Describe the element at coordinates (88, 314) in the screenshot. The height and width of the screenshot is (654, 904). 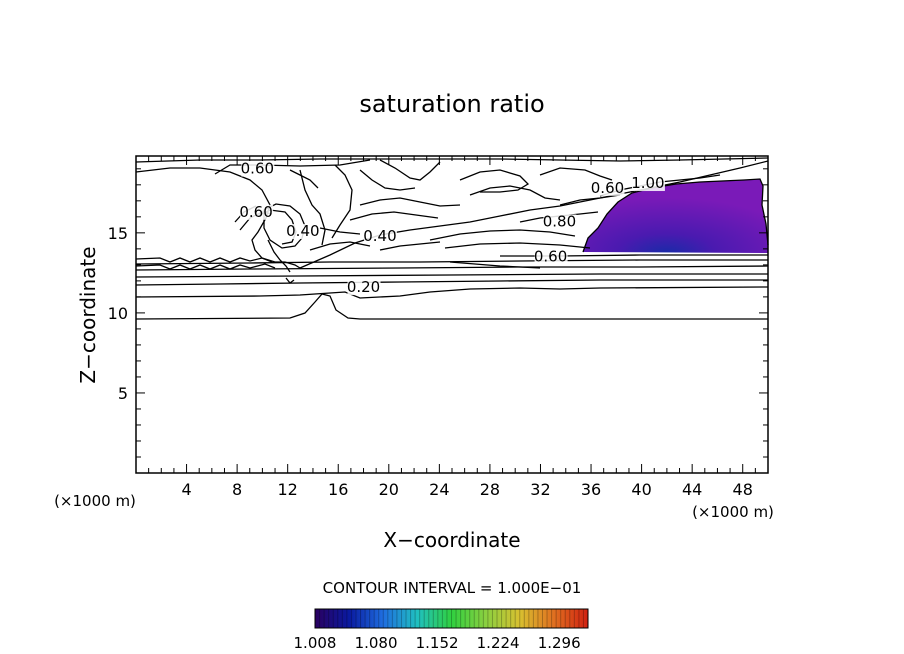
I see `y-axis-title: Z−coordinate` at that location.